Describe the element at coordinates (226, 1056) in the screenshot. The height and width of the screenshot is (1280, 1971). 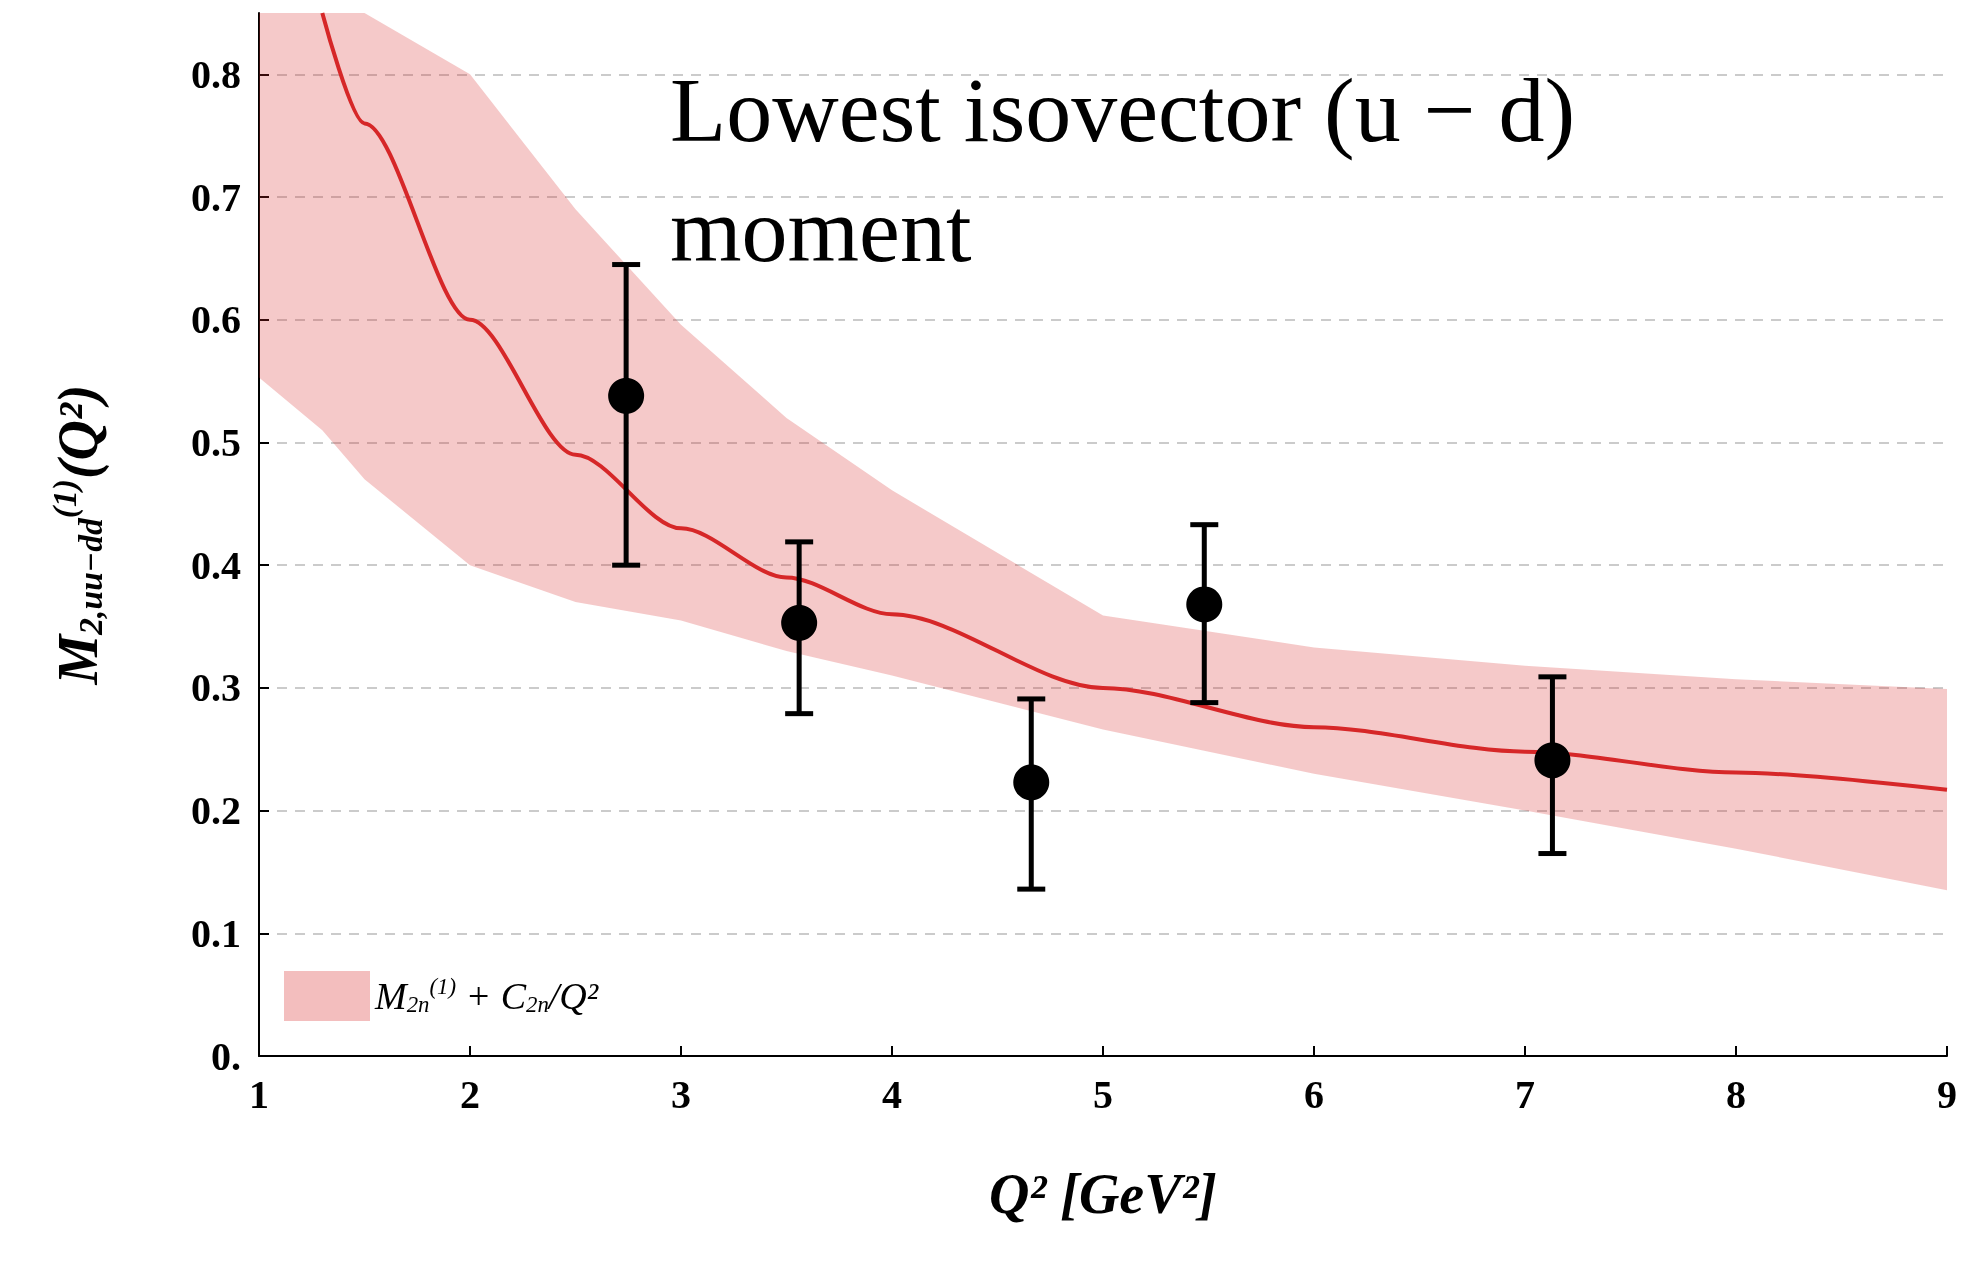
I see `y-tick-label: 0.` at that location.